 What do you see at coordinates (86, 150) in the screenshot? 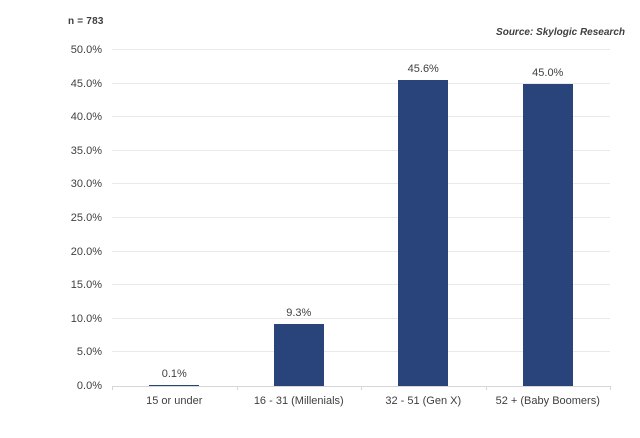
I see `y-axis-tick-label: 35.0%` at bounding box center [86, 150].